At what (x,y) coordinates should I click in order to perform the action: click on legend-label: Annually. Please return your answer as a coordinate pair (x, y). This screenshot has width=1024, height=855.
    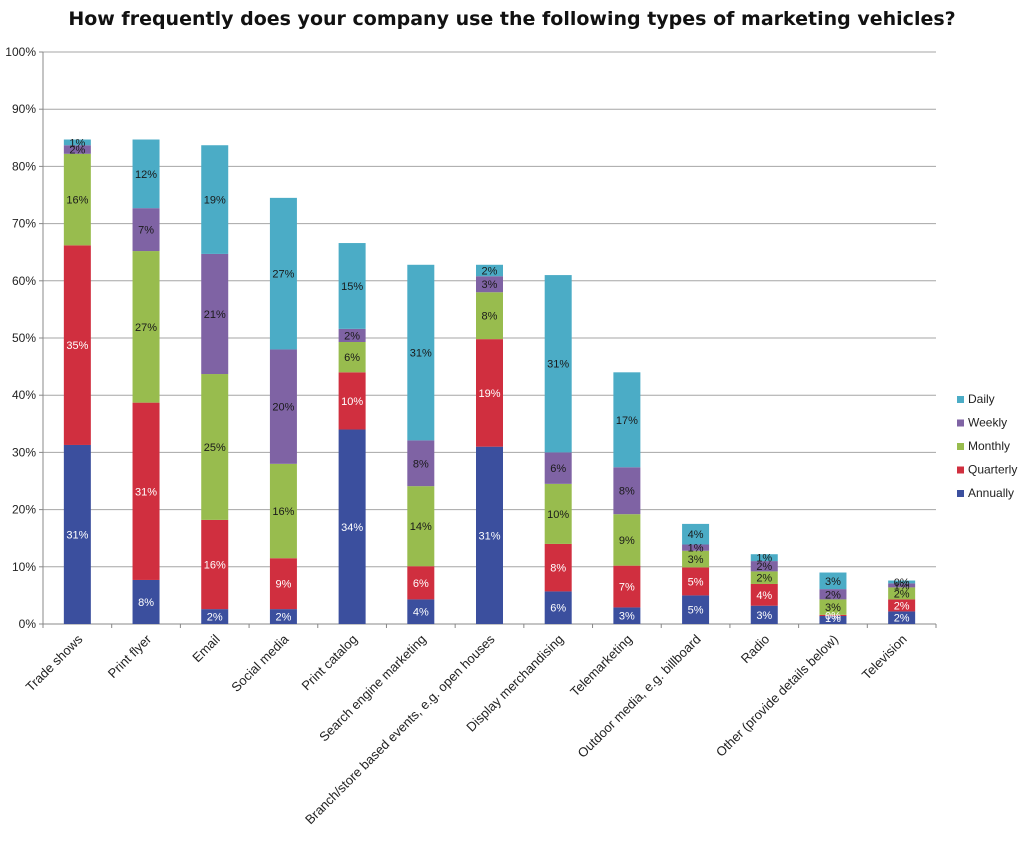
    Looking at the image, I should click on (991, 493).